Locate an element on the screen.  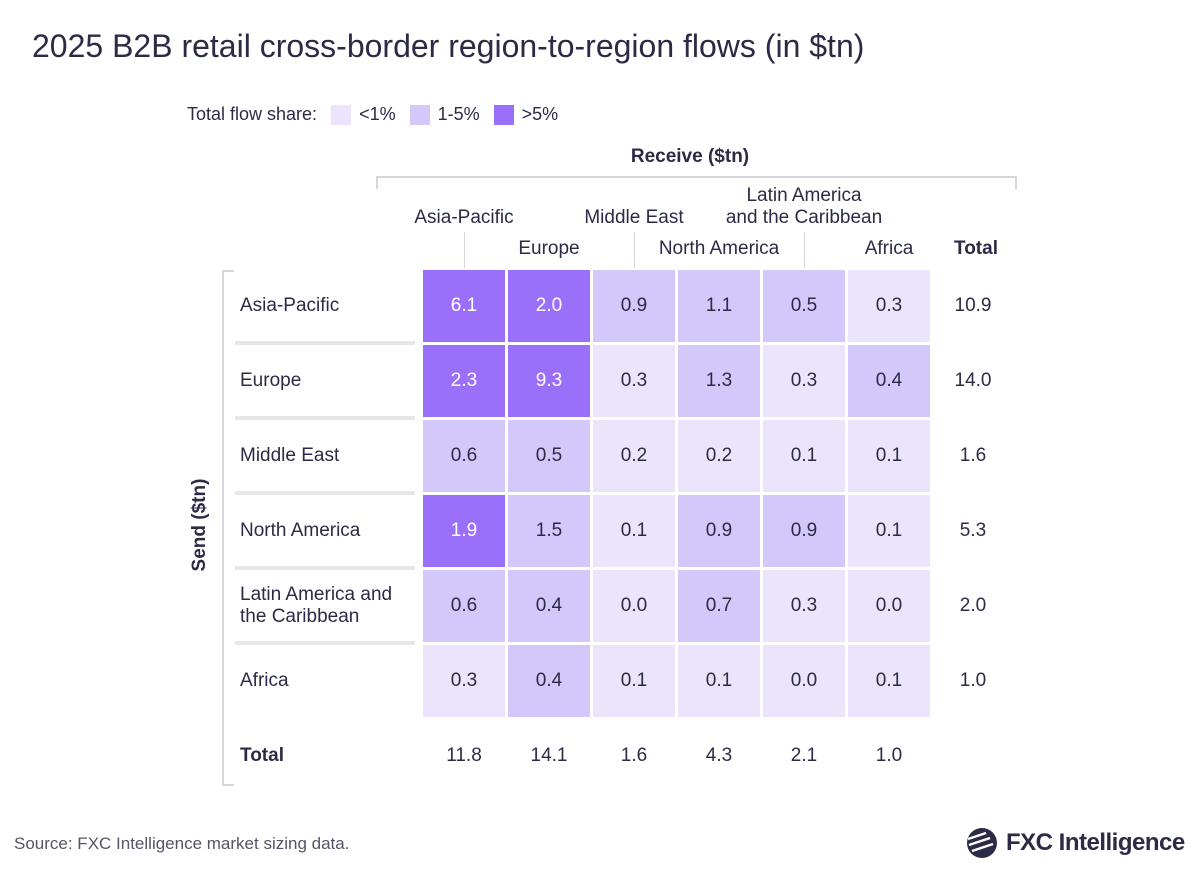
heatmap-cell: 9.3 is located at coordinates (549, 381).